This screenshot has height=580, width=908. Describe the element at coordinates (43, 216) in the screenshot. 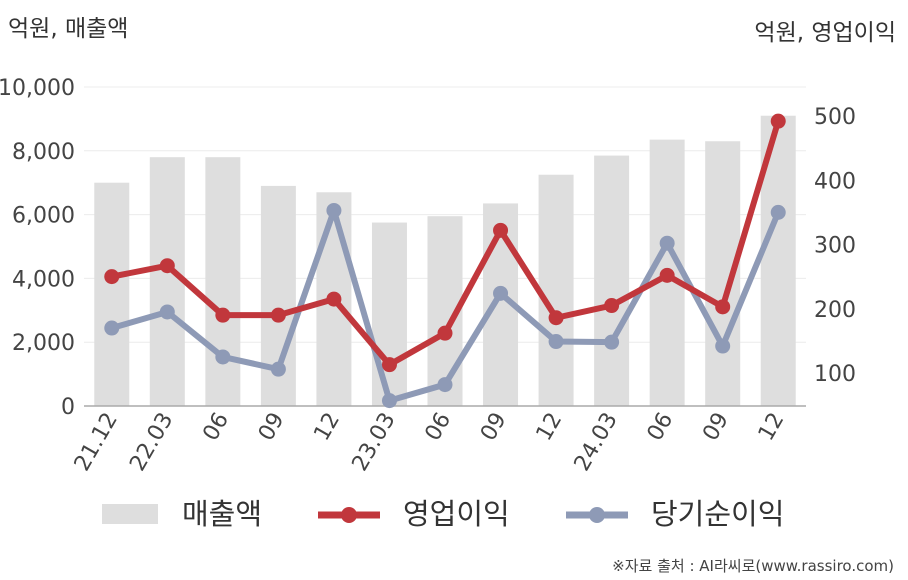

I see `y-left-tick-label: 6,000` at that location.